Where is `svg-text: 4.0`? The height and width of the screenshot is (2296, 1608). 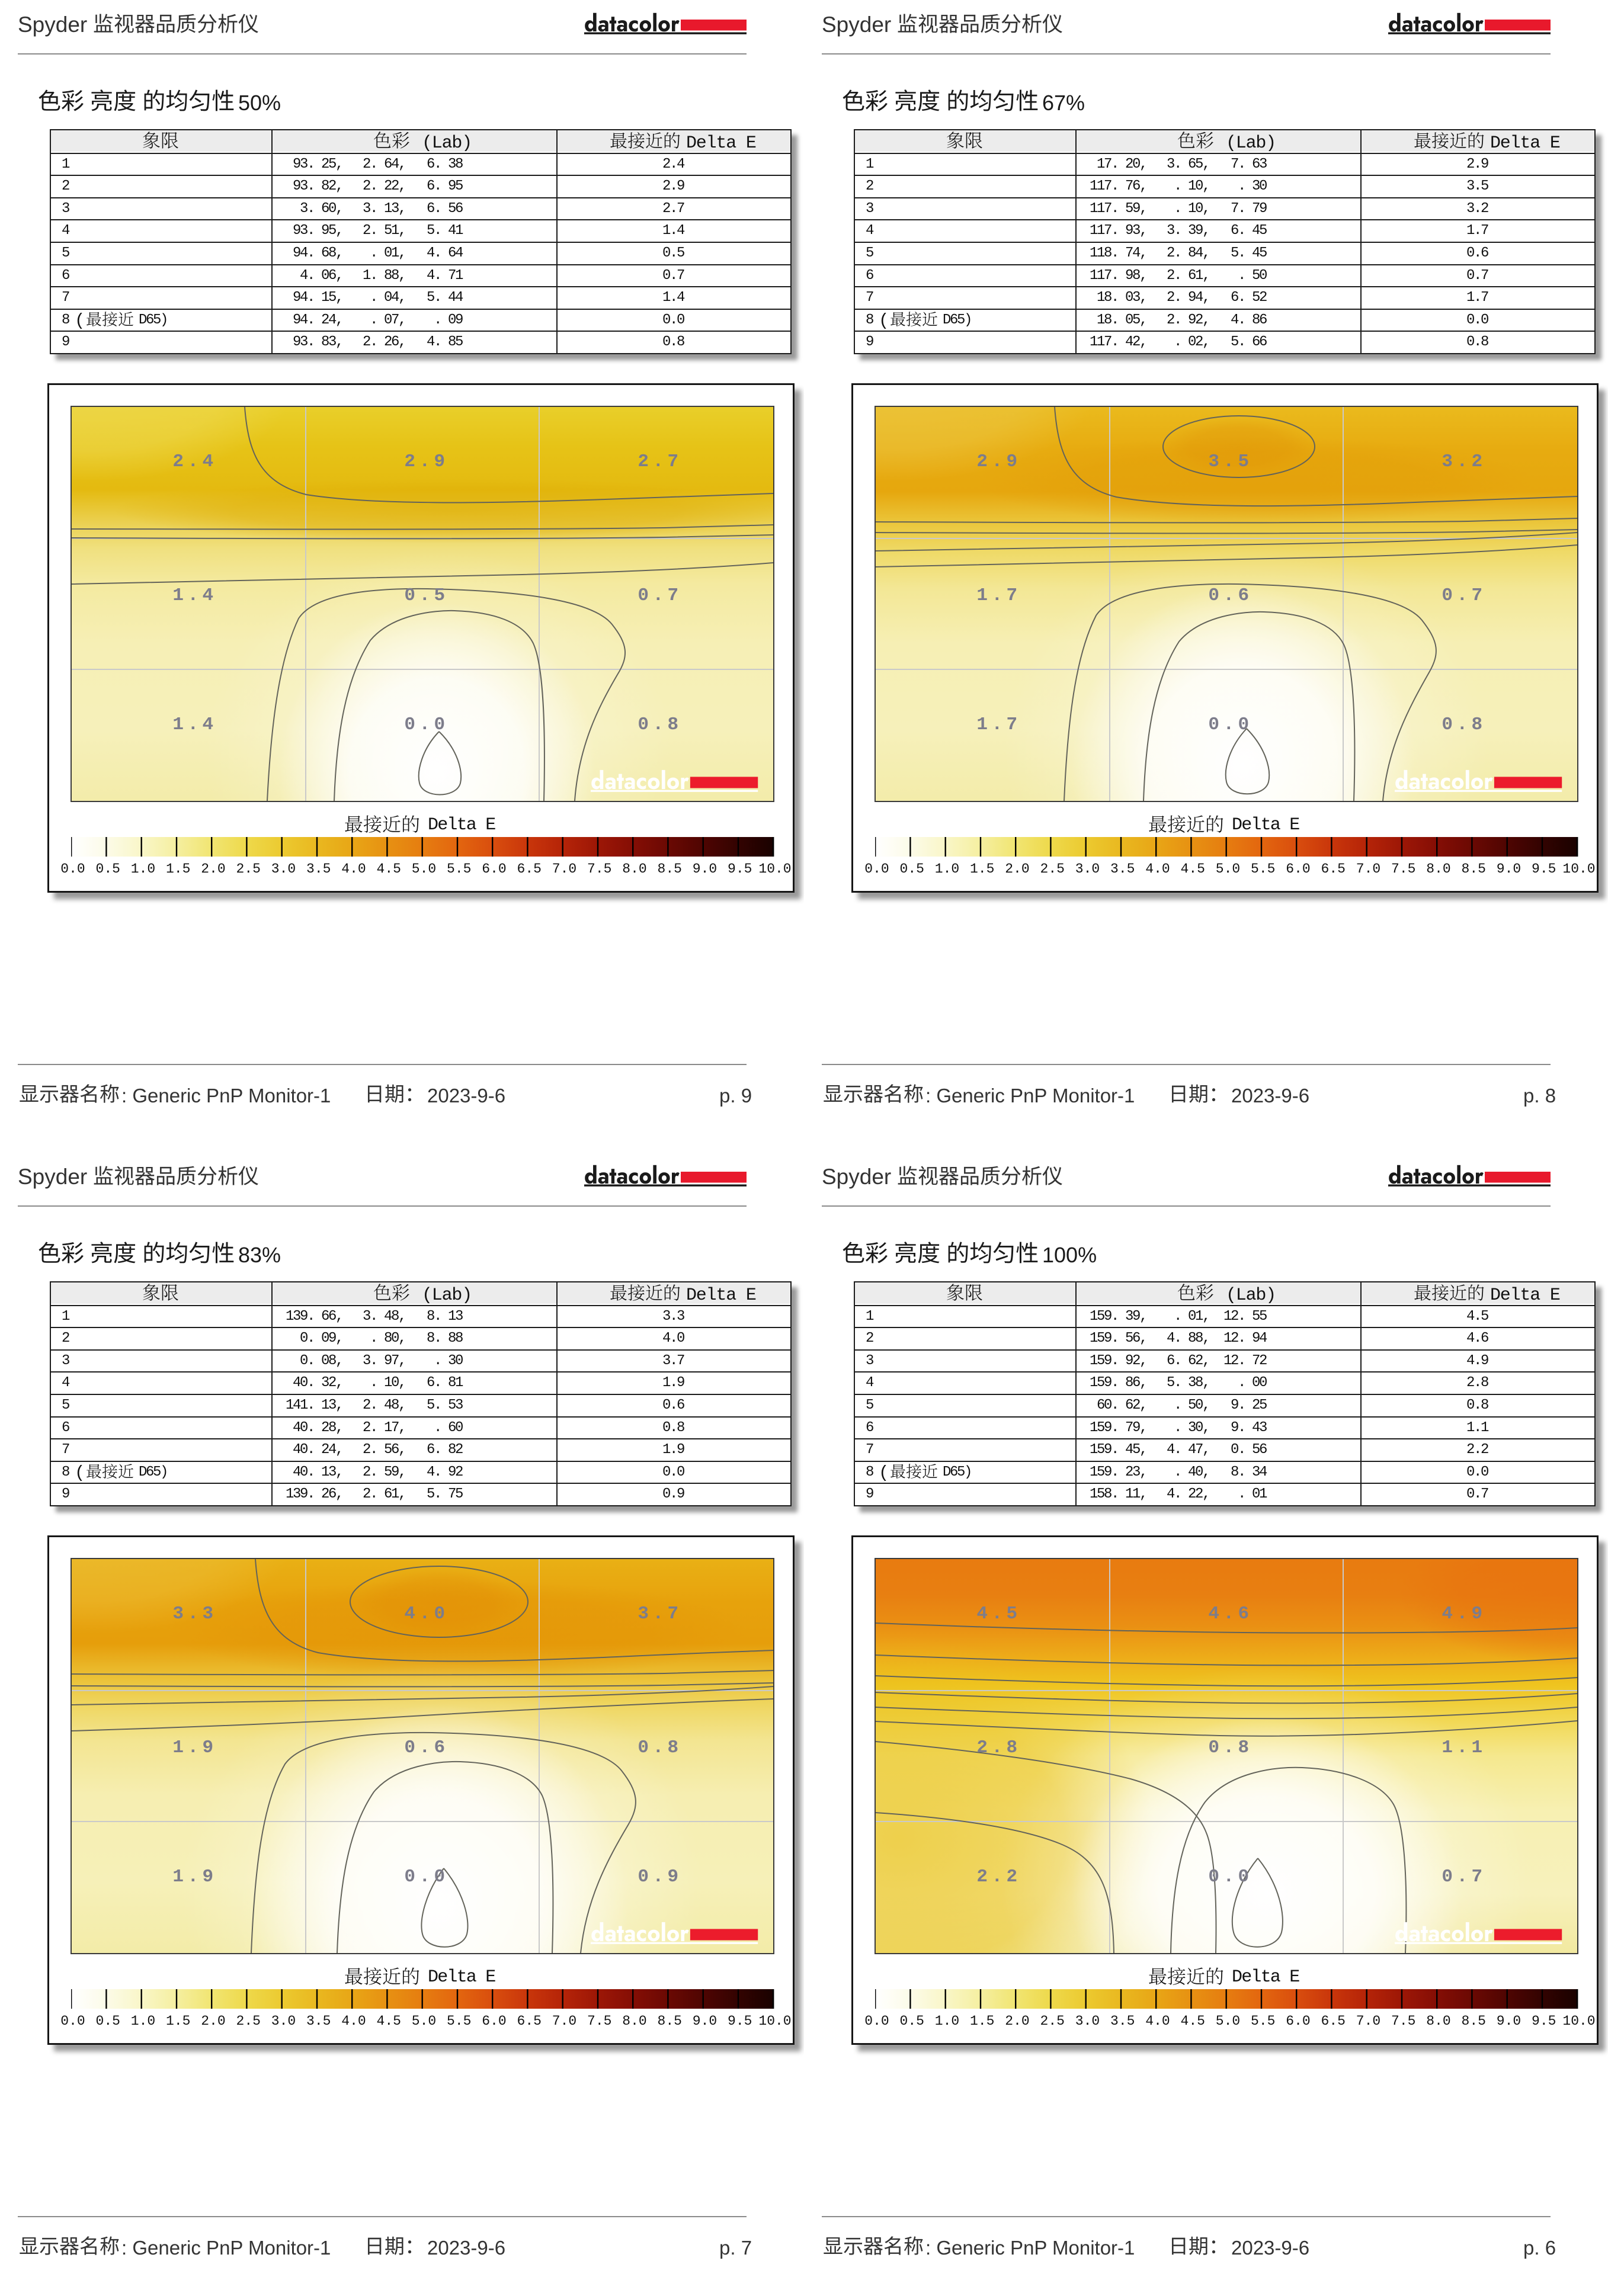 svg-text: 4.0 is located at coordinates (426, 1614).